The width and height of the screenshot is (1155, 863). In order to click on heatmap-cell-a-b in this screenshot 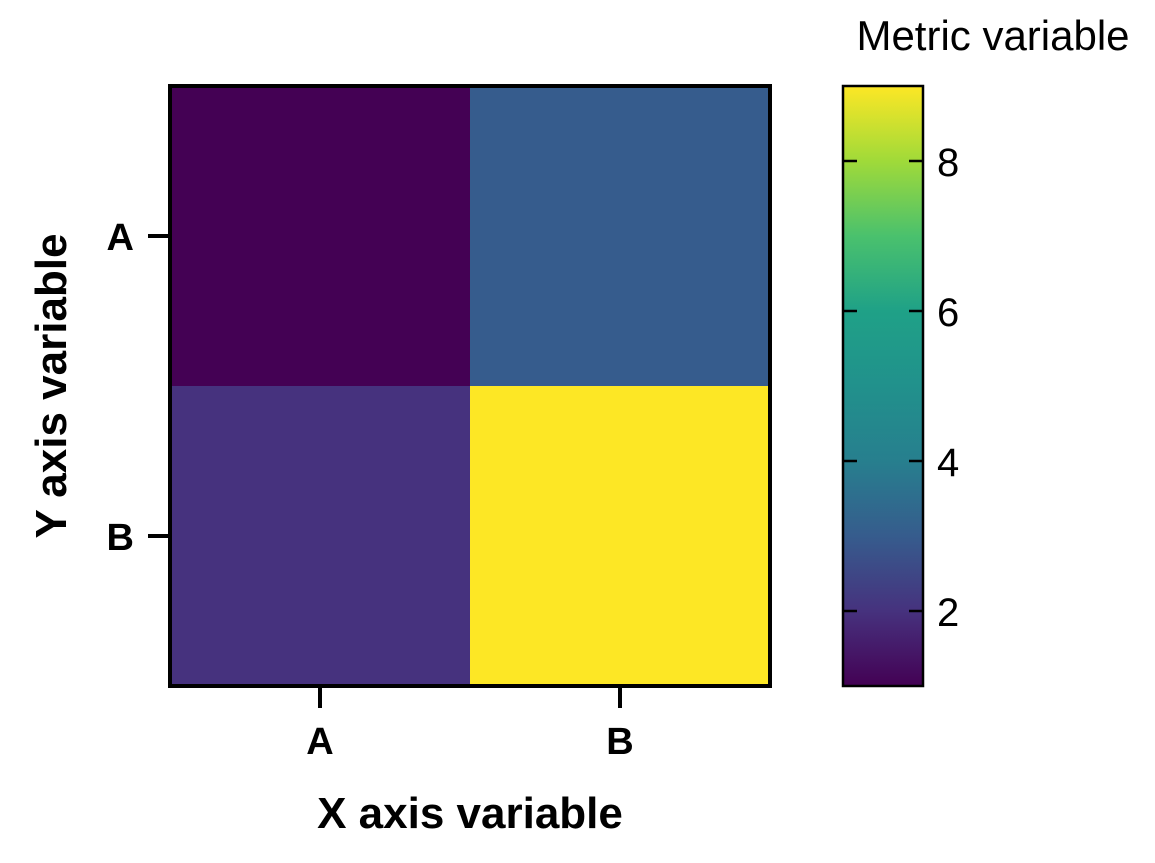, I will do `click(620, 236)`.